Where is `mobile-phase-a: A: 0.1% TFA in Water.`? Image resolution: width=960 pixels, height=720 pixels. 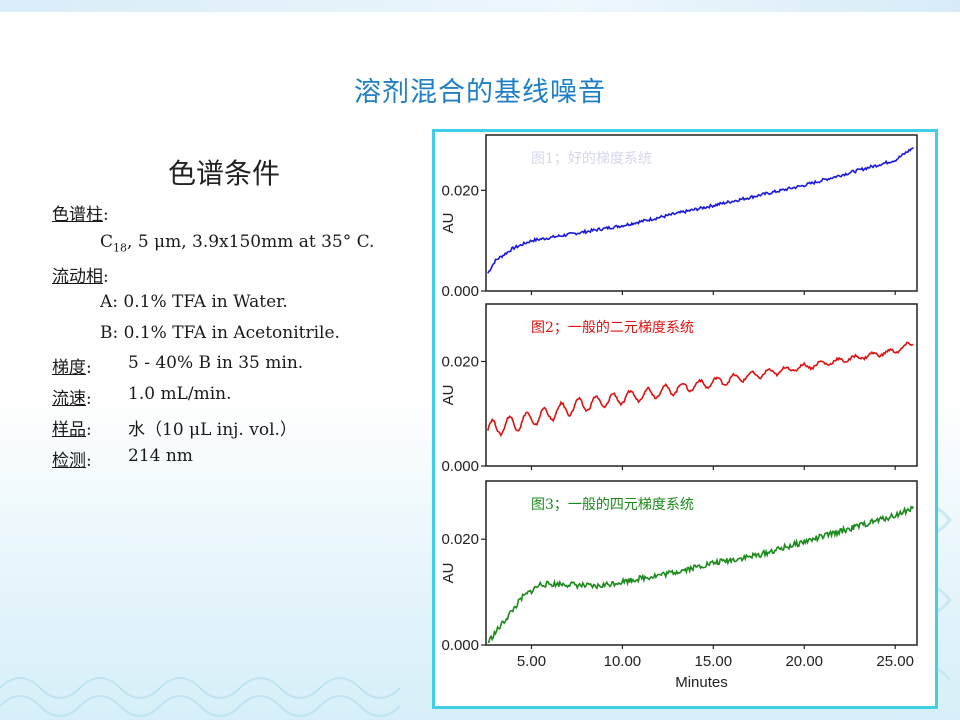
mobile-phase-a: A: 0.1% TFA in Water. is located at coordinates (194, 302).